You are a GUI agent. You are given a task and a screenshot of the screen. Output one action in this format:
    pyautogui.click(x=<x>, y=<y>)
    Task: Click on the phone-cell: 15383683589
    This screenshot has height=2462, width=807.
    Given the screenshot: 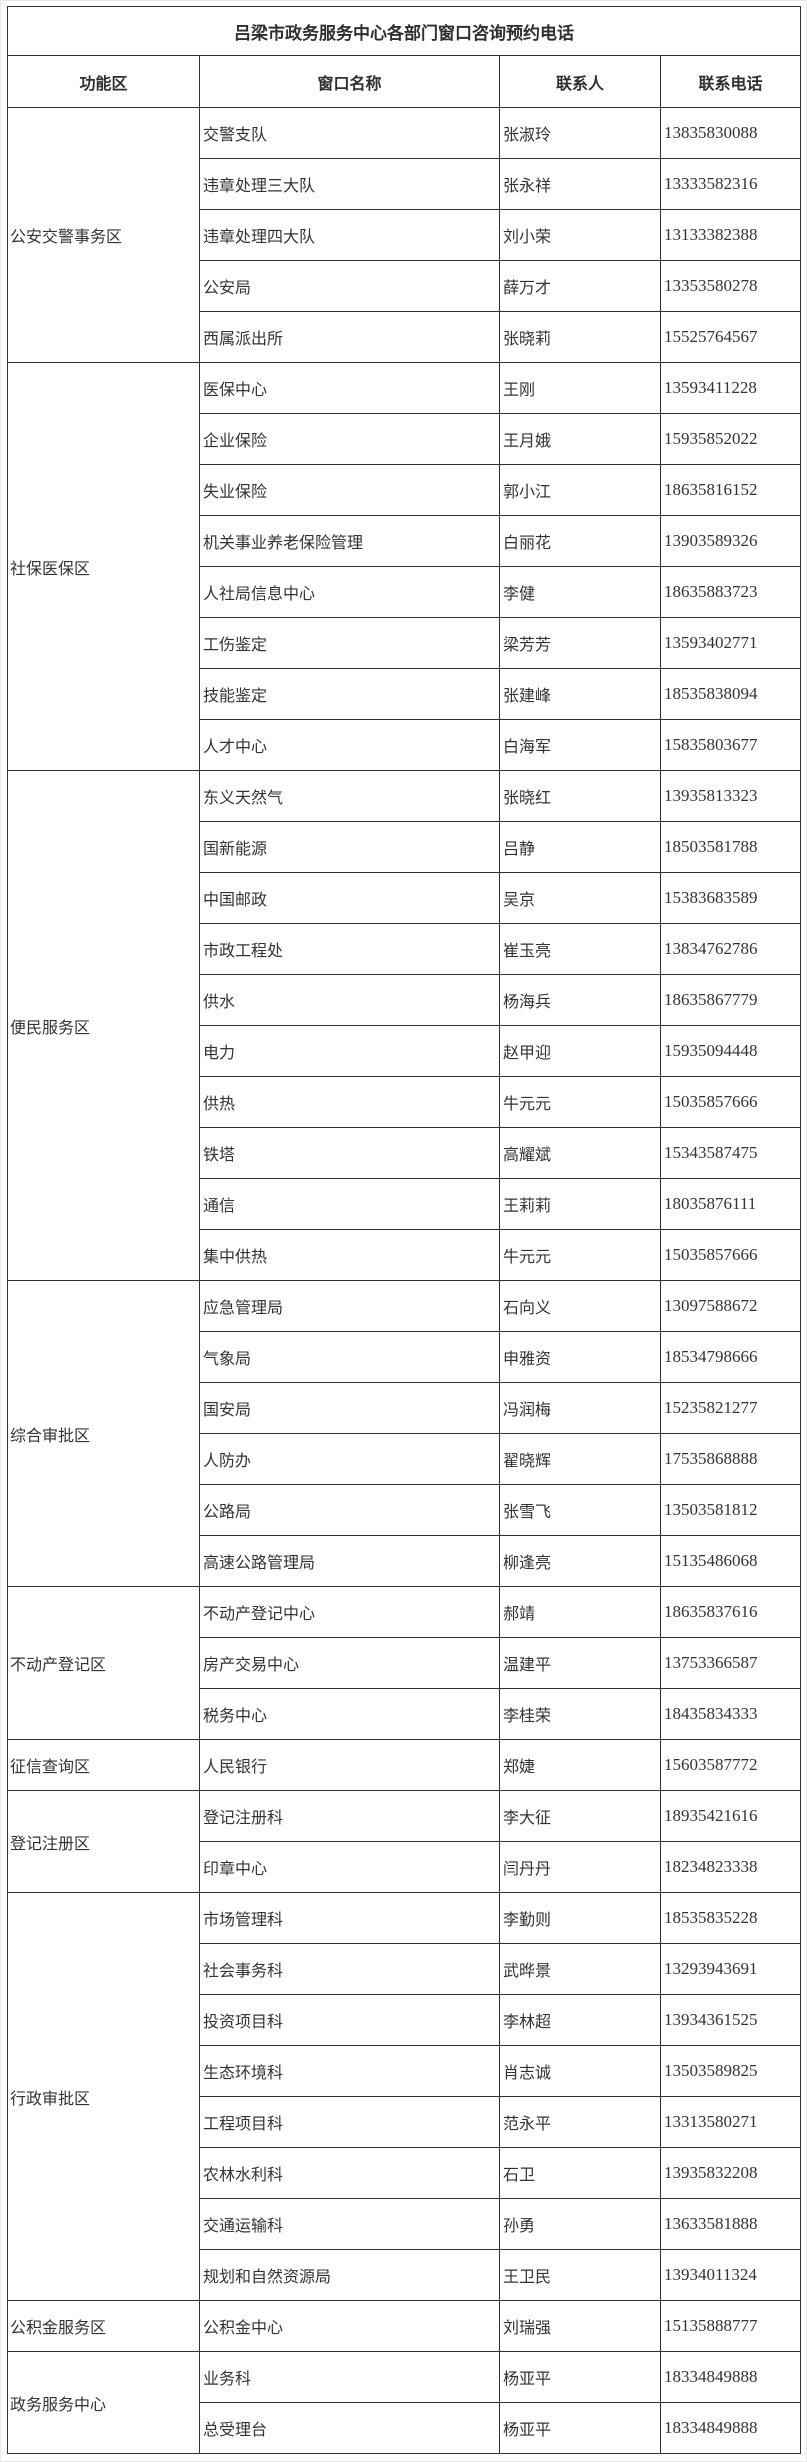 What is the action you would take?
    pyautogui.click(x=730, y=898)
    